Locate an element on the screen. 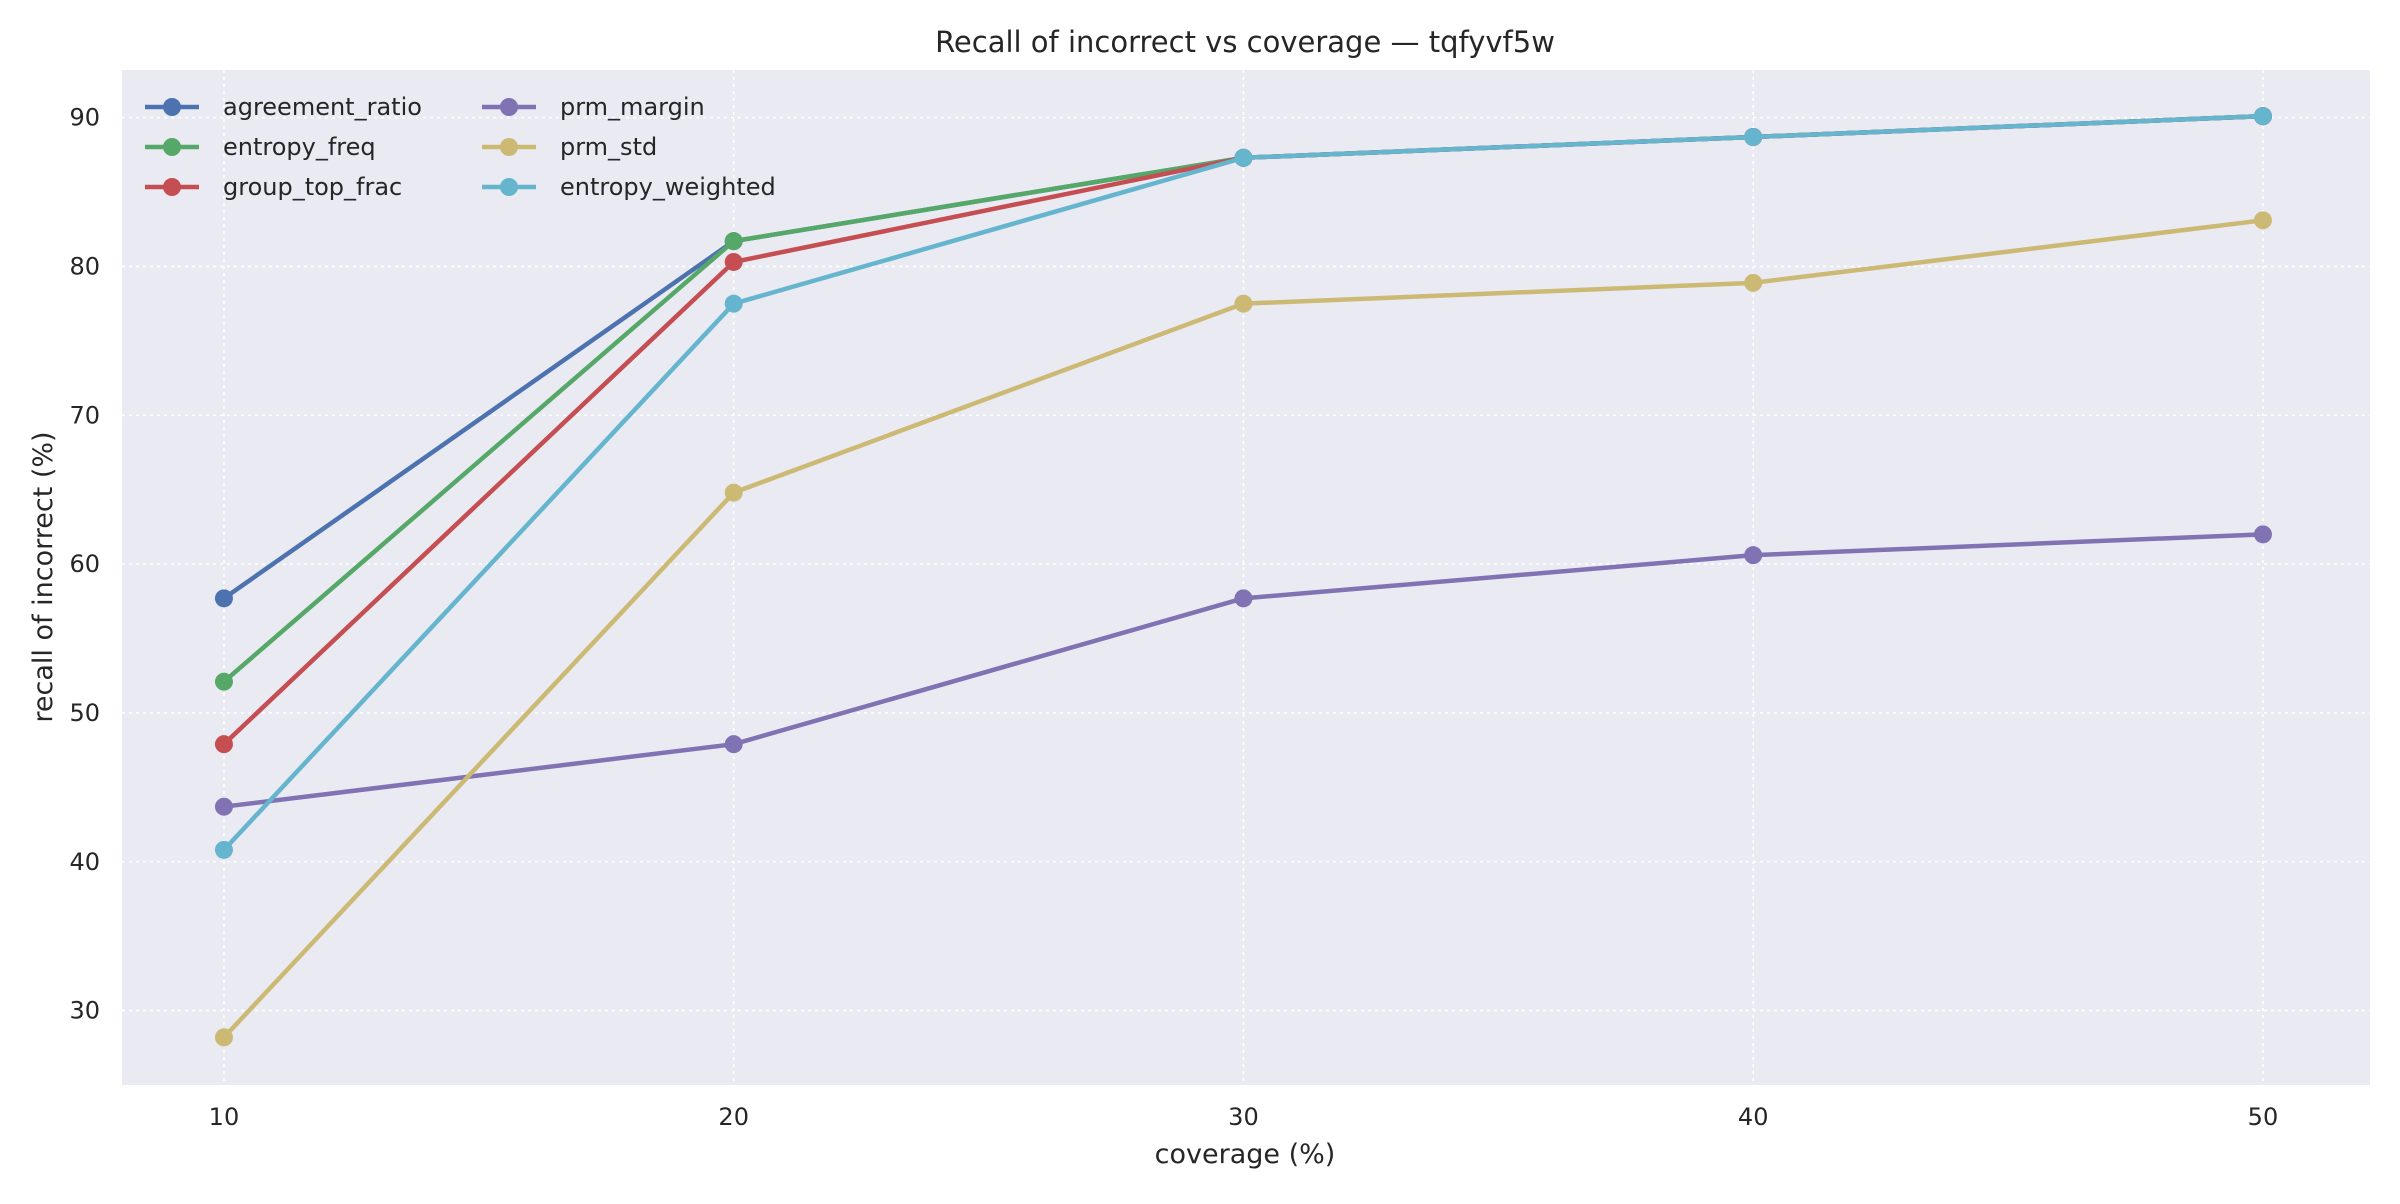 The height and width of the screenshot is (1204, 2400). legend-item: prm_std is located at coordinates (569, 147).